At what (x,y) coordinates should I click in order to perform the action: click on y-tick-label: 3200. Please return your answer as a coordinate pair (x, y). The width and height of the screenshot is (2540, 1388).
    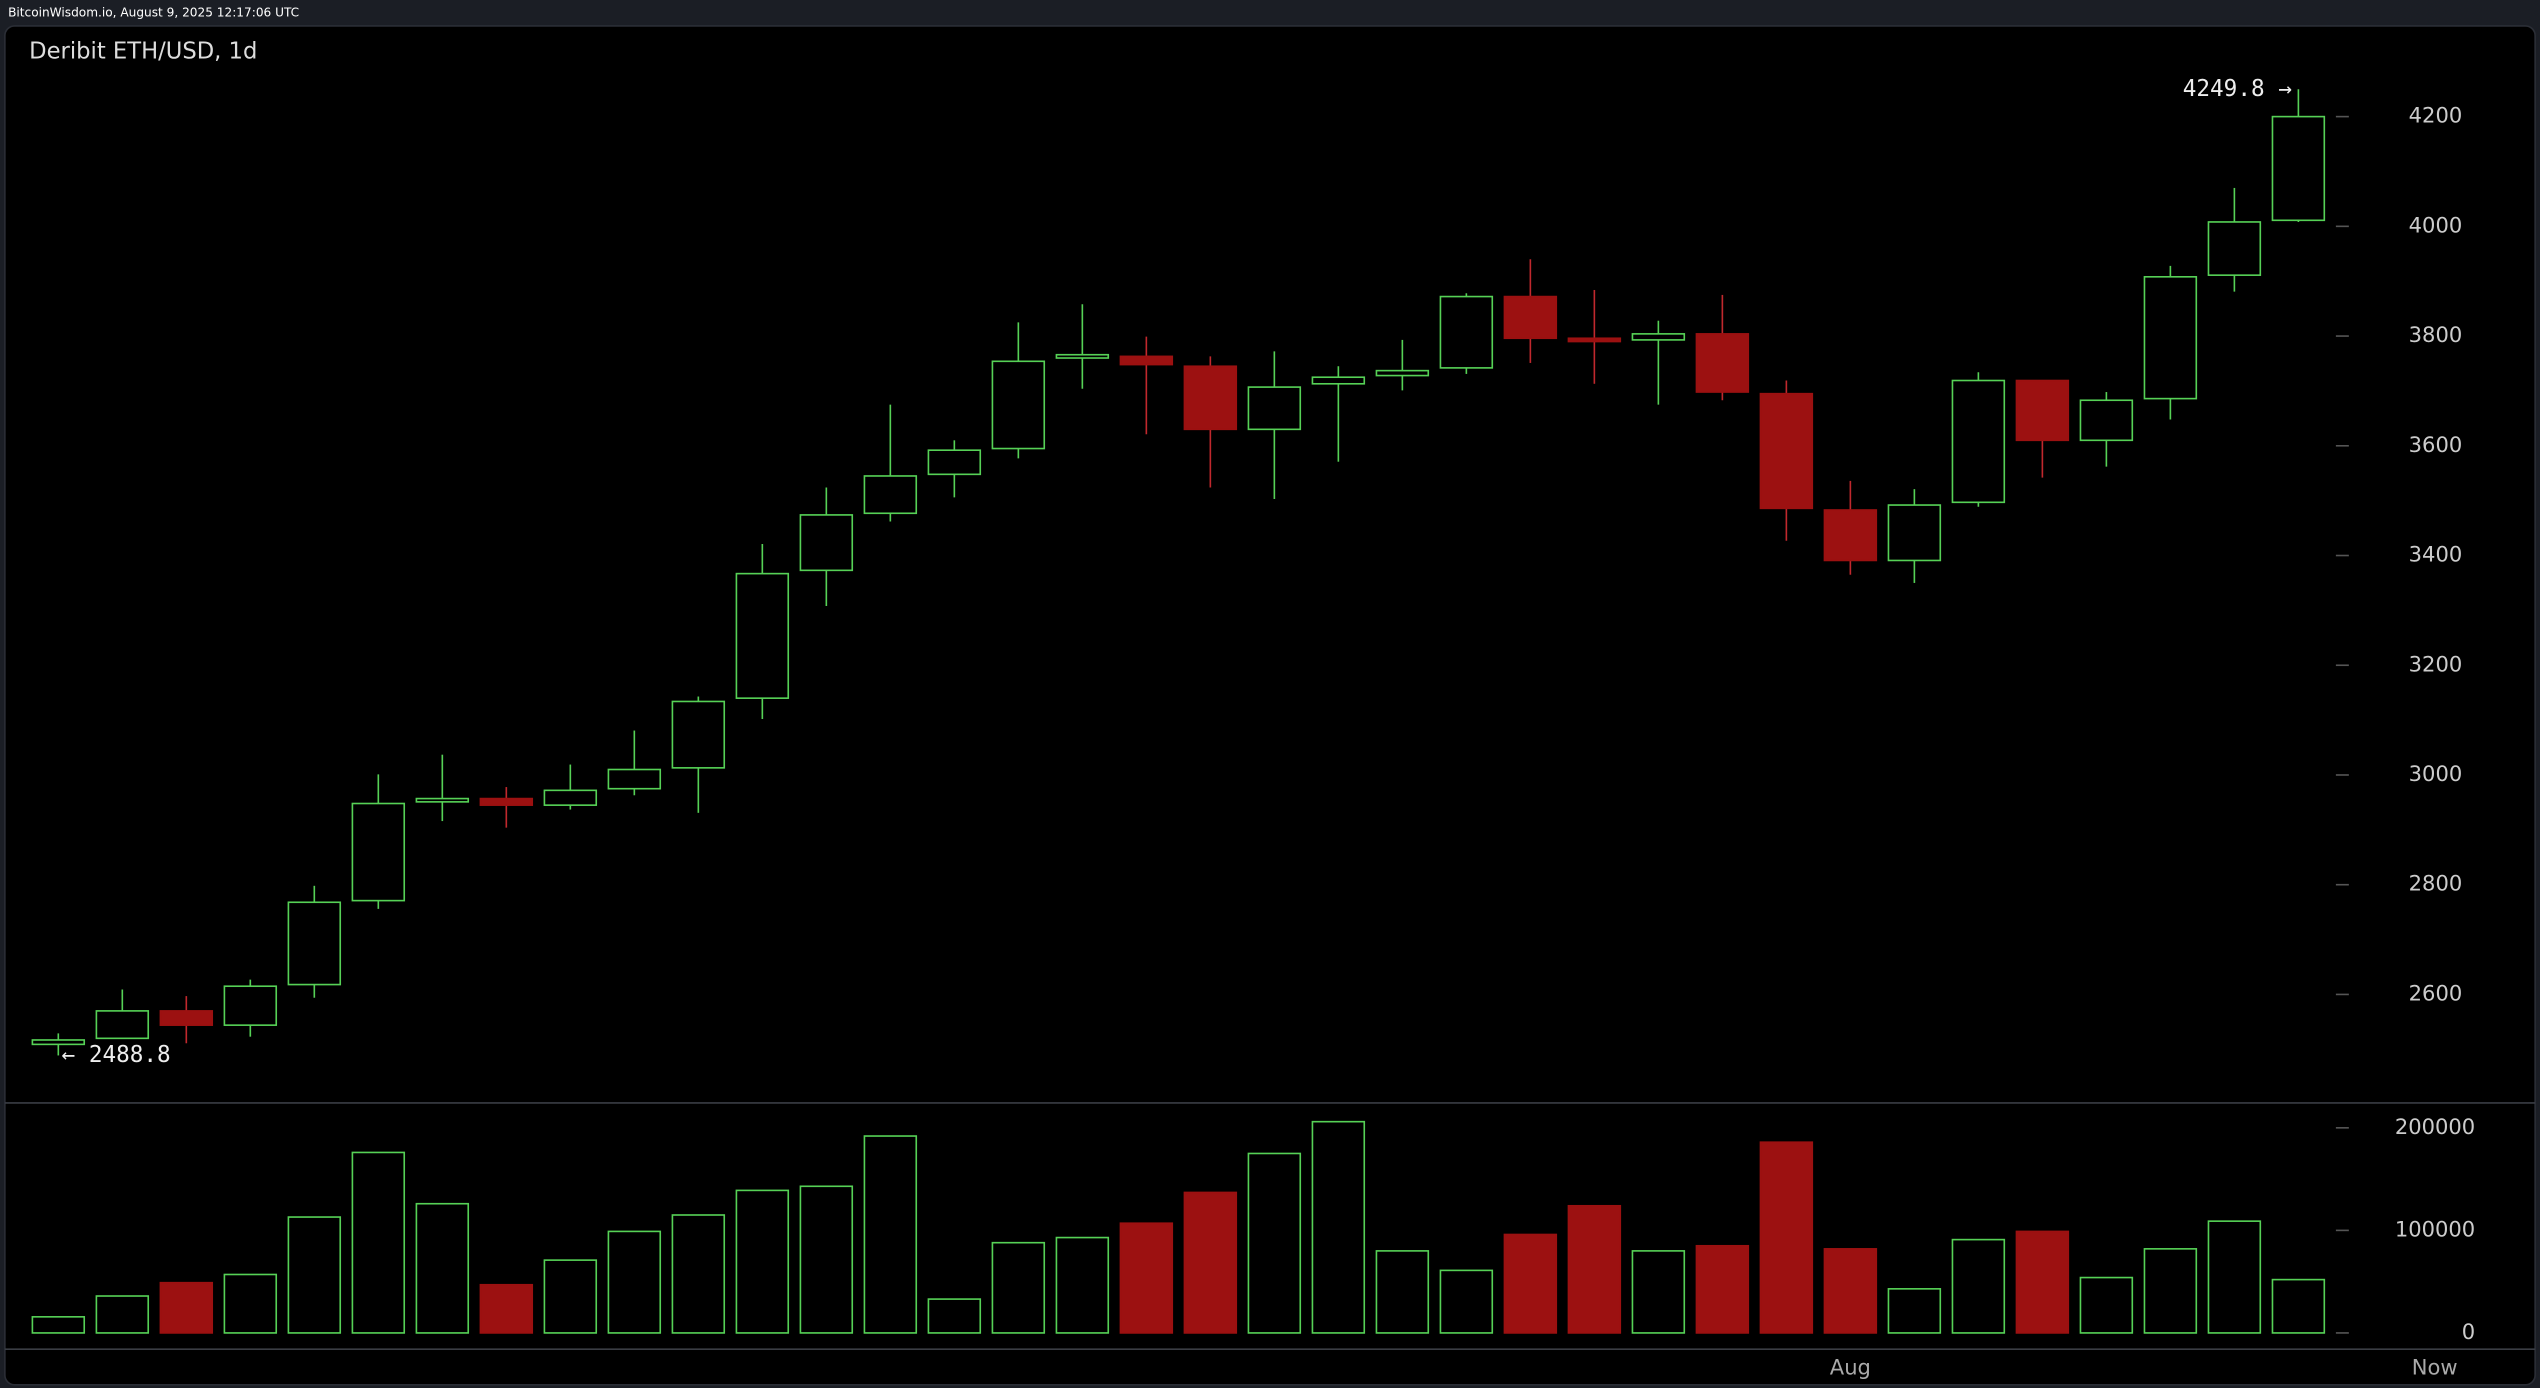
    Looking at the image, I should click on (2436, 663).